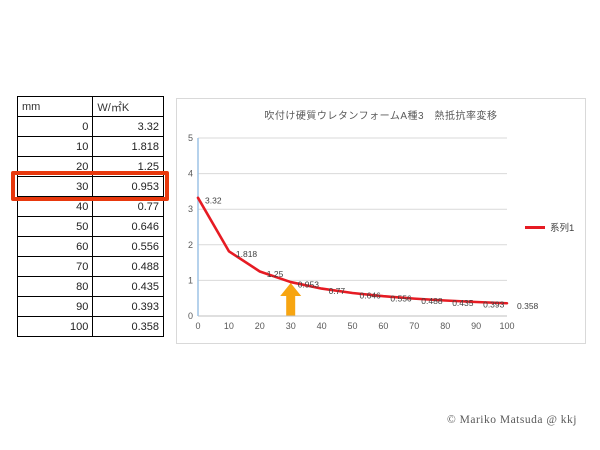 The height and width of the screenshot is (450, 600). What do you see at coordinates (55, 166) in the screenshot?
I see `cell-thickness: 20` at bounding box center [55, 166].